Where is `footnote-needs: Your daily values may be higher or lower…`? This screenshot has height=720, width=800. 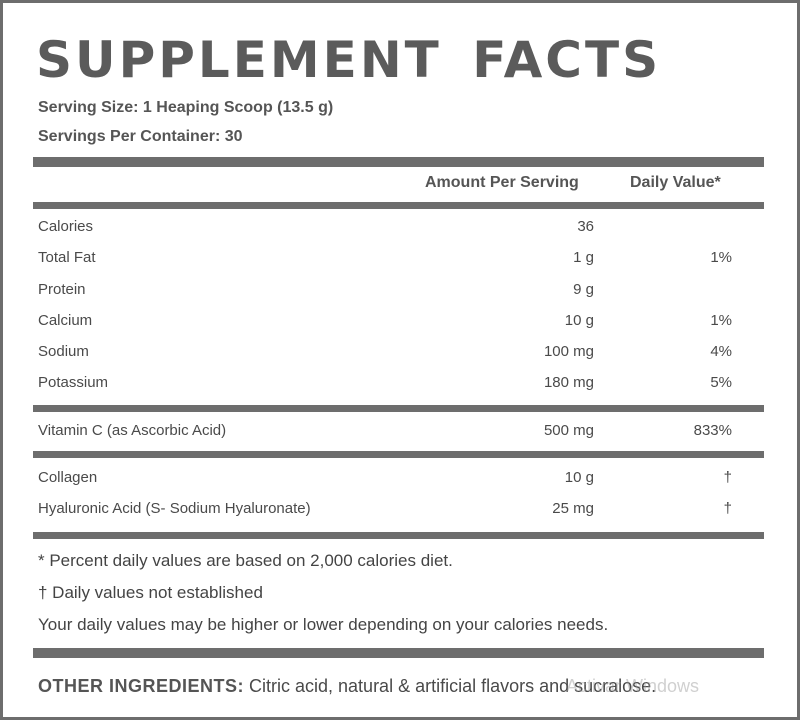 footnote-needs: Your daily values may be higher or lower… is located at coordinates (323, 624).